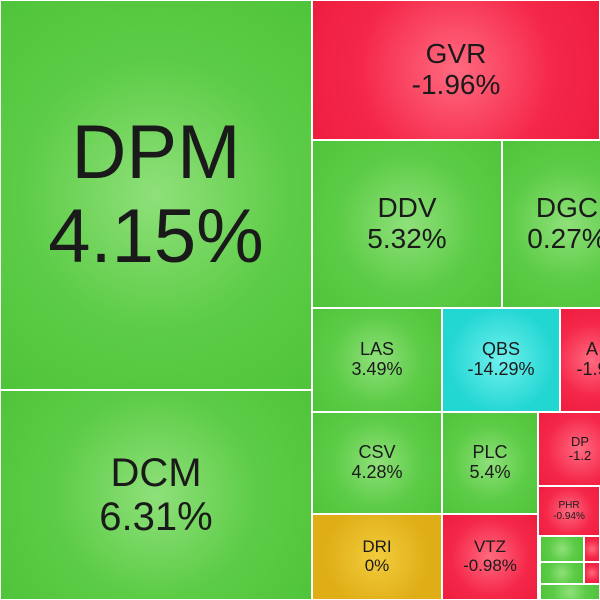  What do you see at coordinates (156, 153) in the screenshot?
I see `ticker-label: DPM` at bounding box center [156, 153].